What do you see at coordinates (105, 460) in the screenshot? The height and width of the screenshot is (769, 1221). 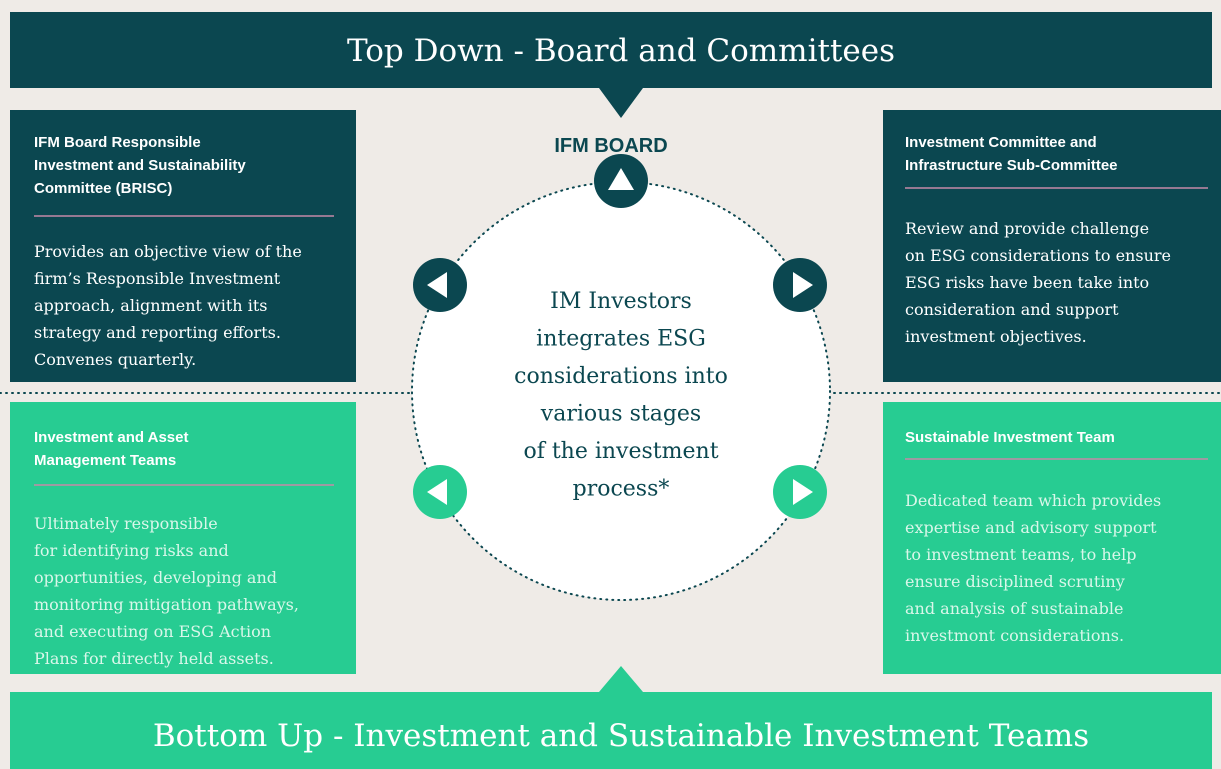 I see `box-title: Management Teams` at bounding box center [105, 460].